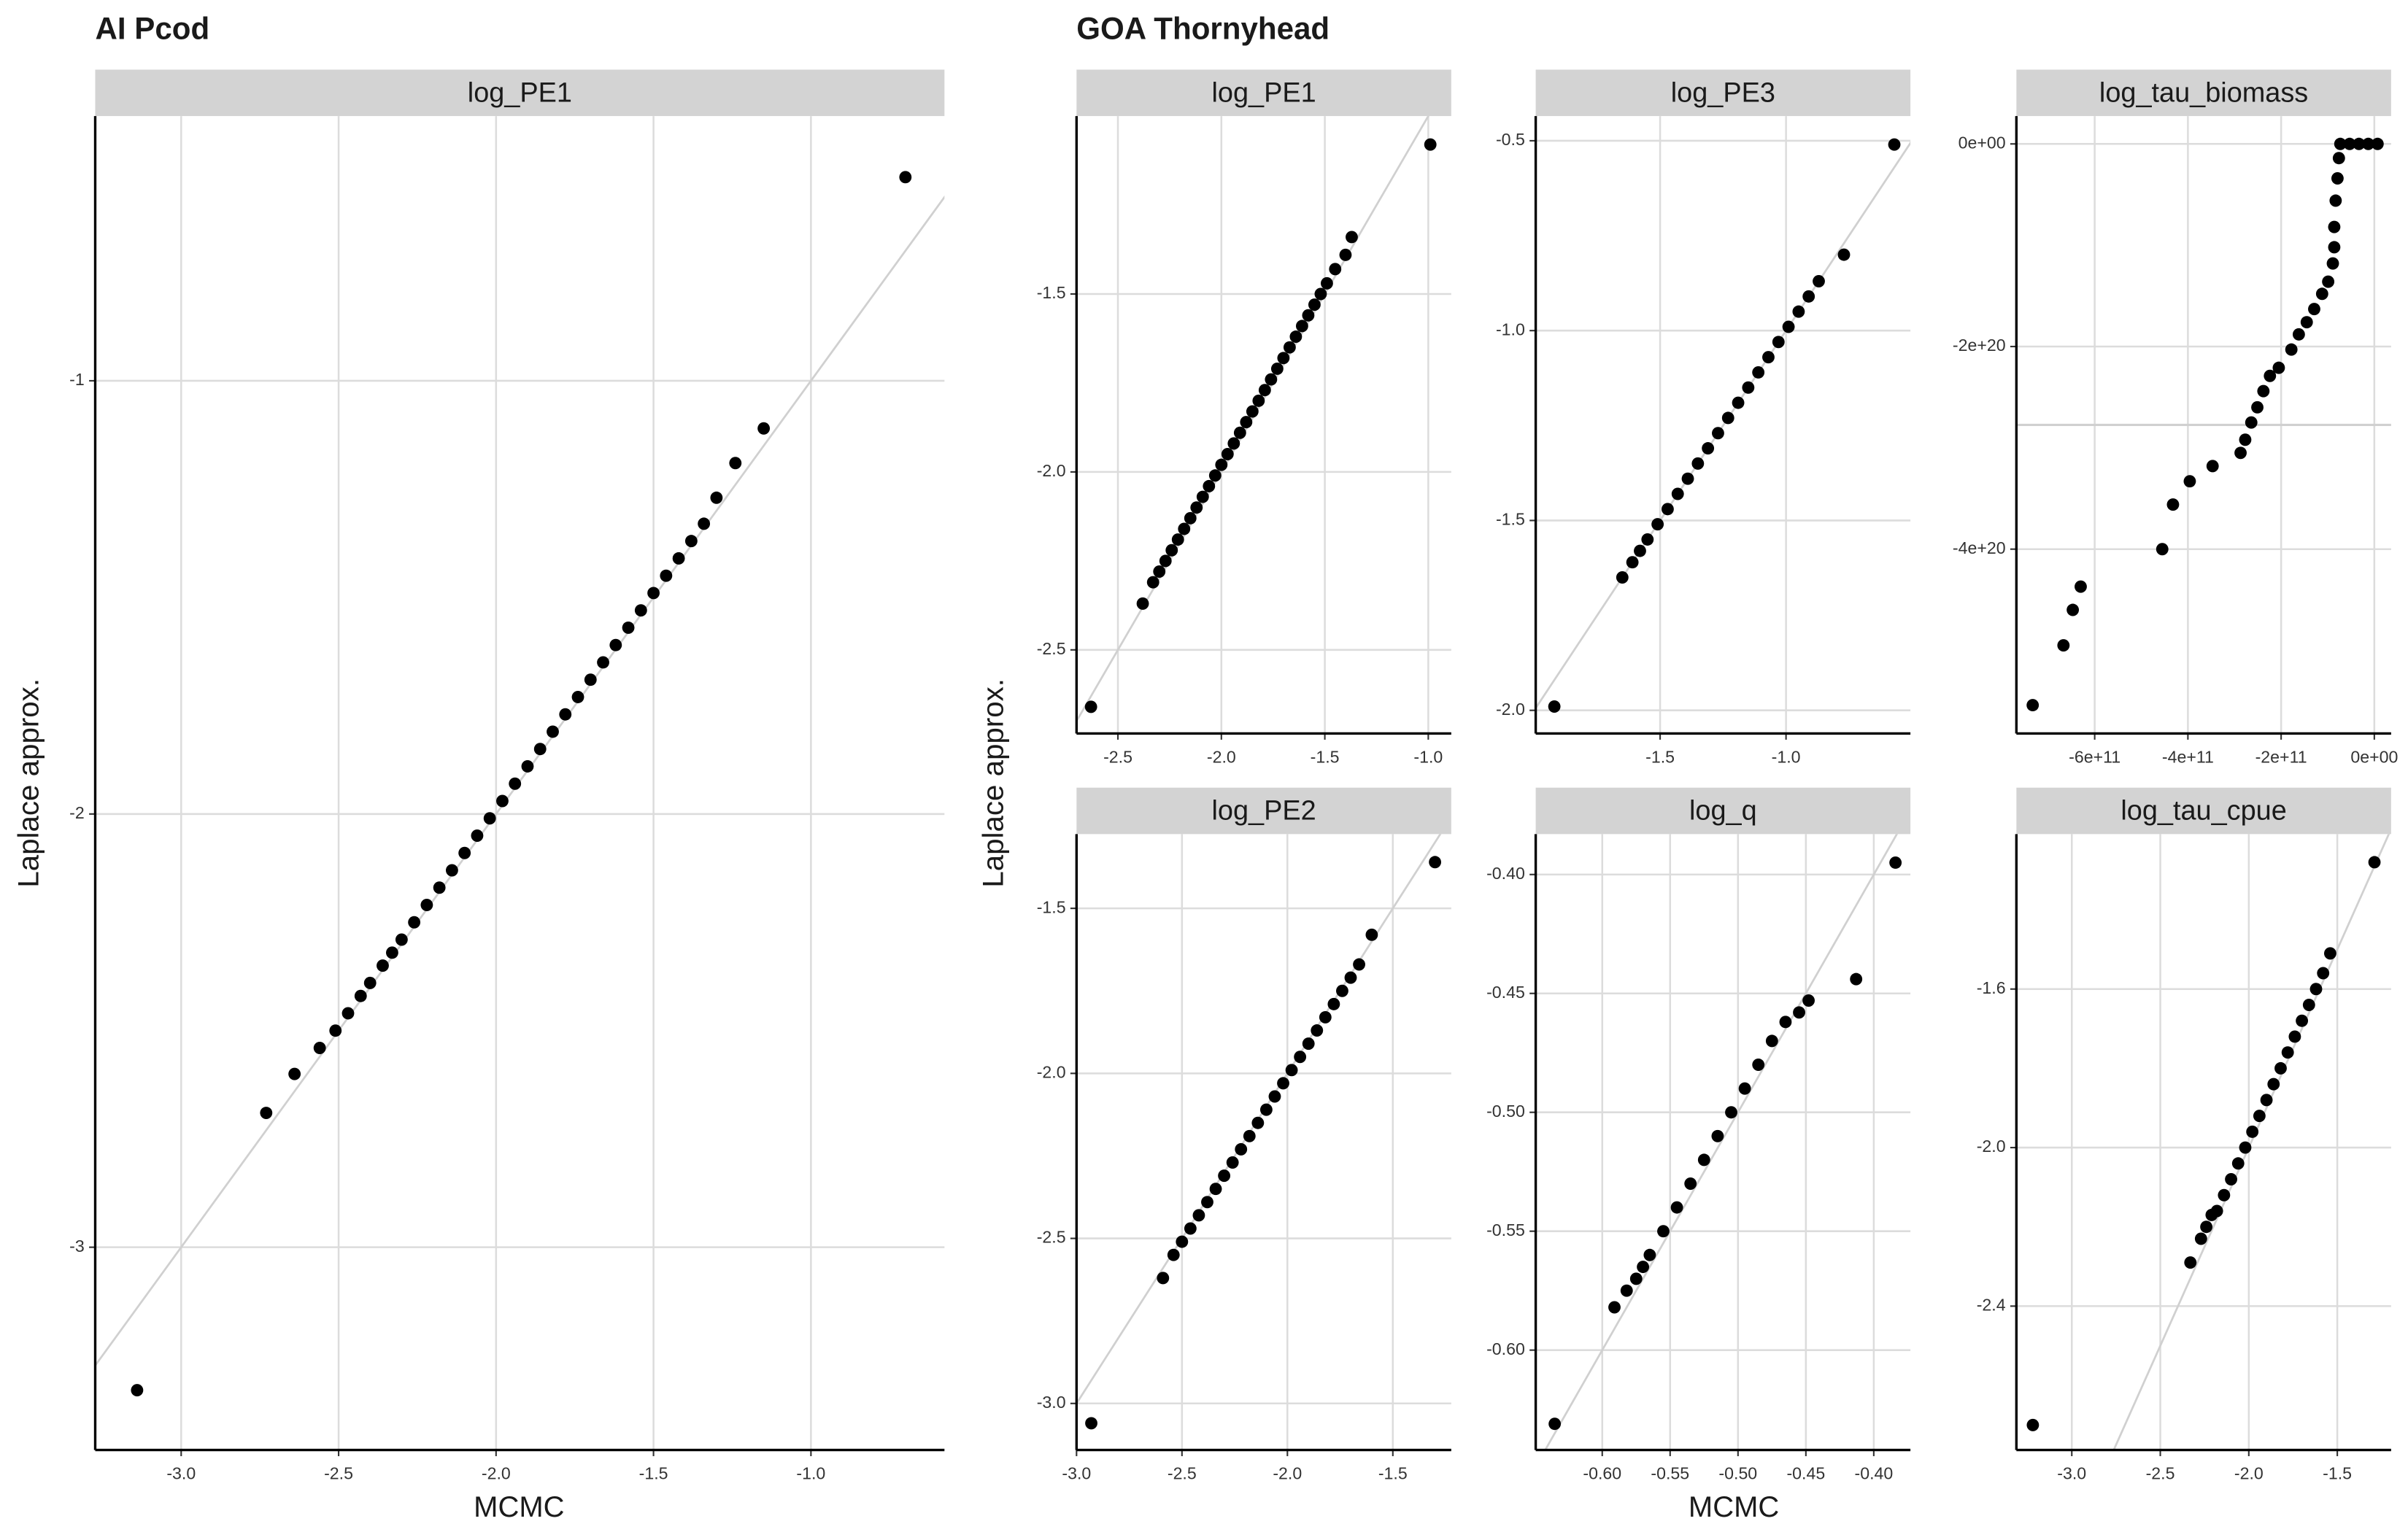 Image resolution: width=2408 pixels, height=1532 pixels. I want to click on x-axis-title: MCMC, so click(519, 1506).